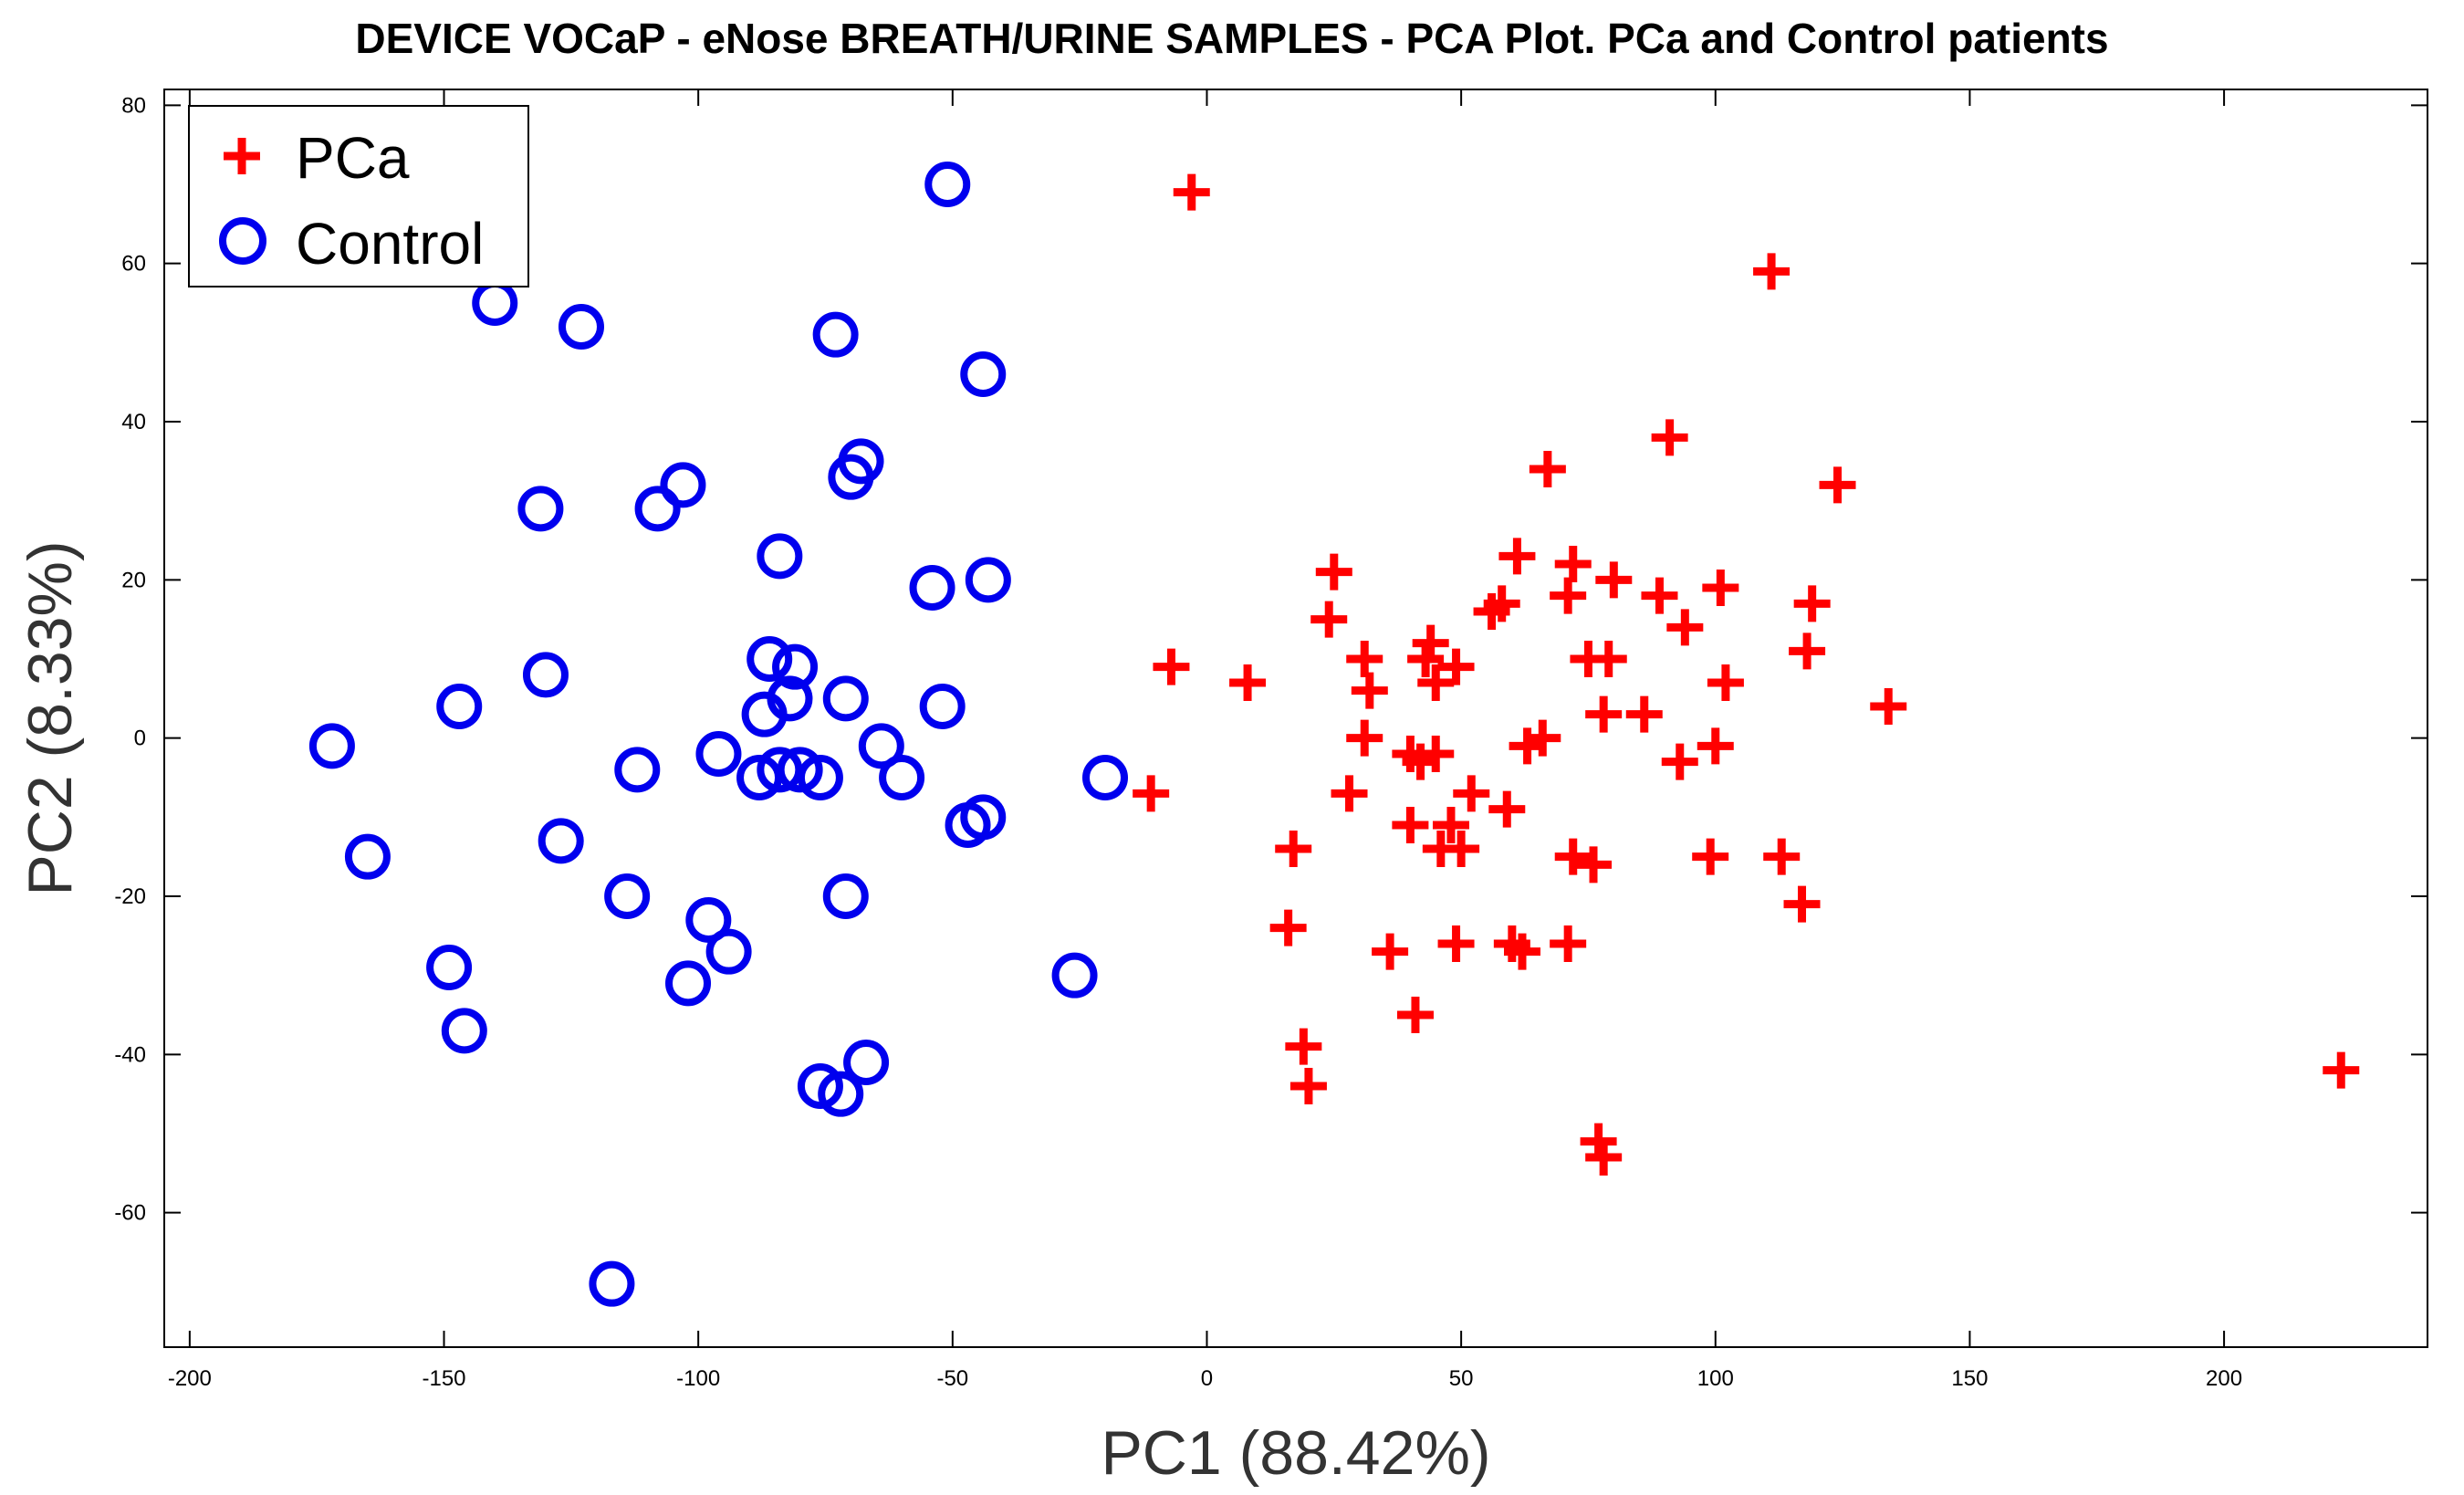 This screenshot has width=2464, height=1495. What do you see at coordinates (50, 717) in the screenshot?
I see `y-axis-title: PC2 (8.33%)` at bounding box center [50, 717].